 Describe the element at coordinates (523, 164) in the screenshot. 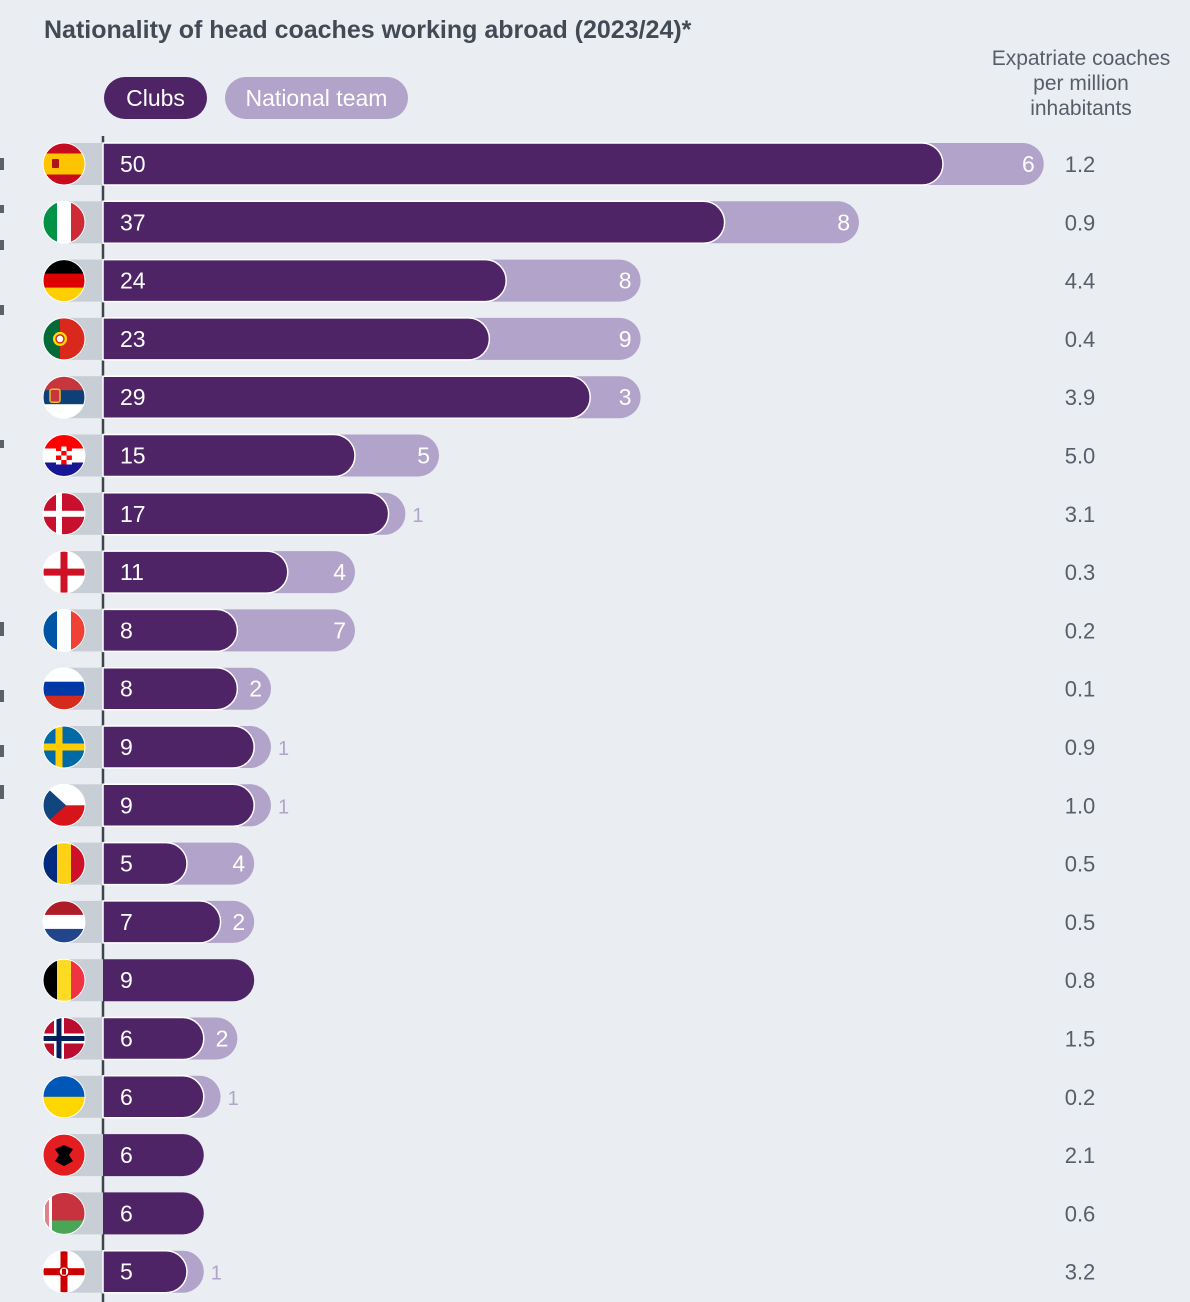

I see `bar-clubs-spain` at that location.